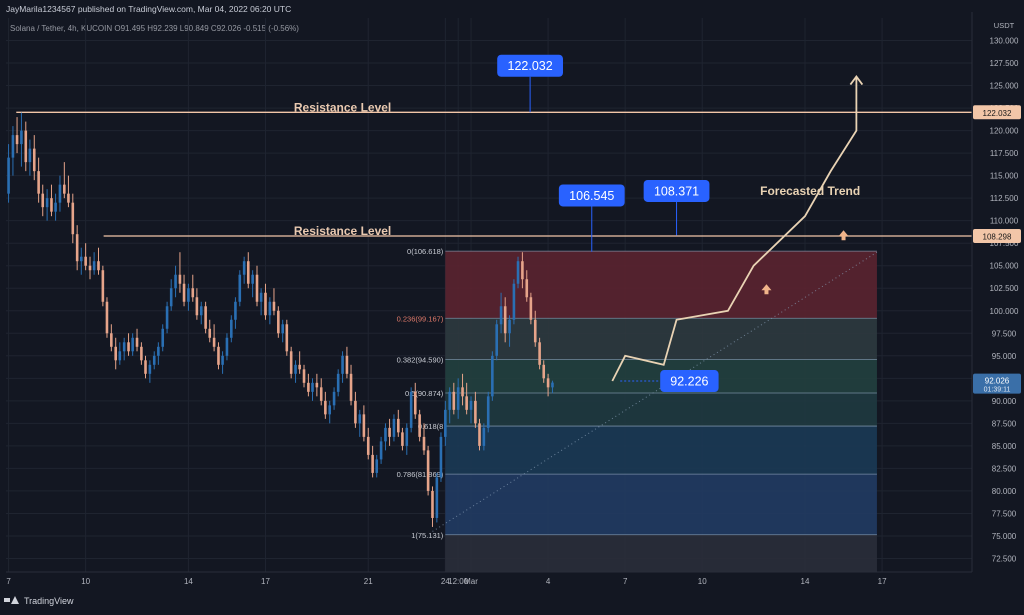 This screenshot has width=1024, height=615. Describe the element at coordinates (39, 601) in the screenshot. I see `tradingview-footer: TradingView` at that location.